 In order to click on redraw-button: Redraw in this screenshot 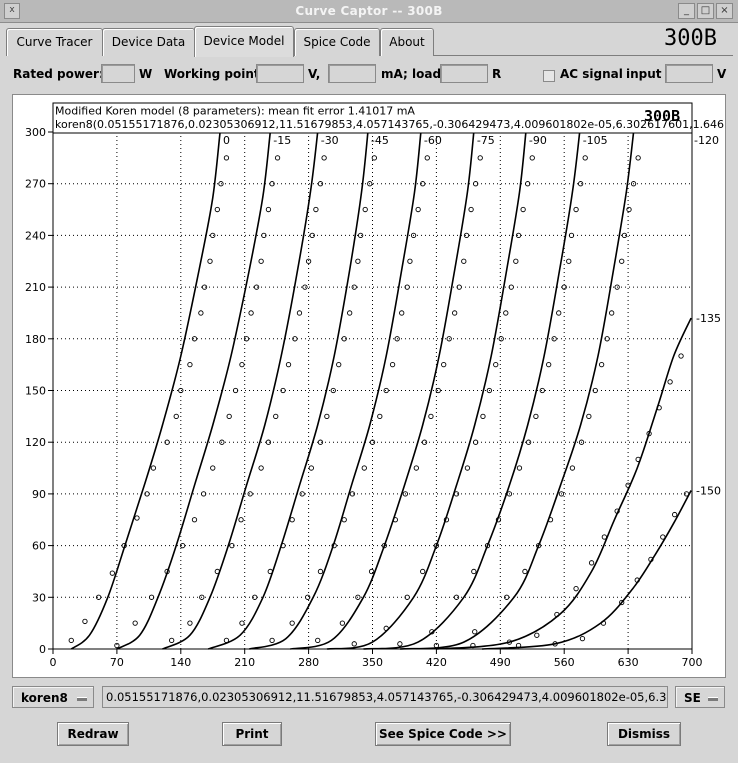, I will do `click(93, 734)`.